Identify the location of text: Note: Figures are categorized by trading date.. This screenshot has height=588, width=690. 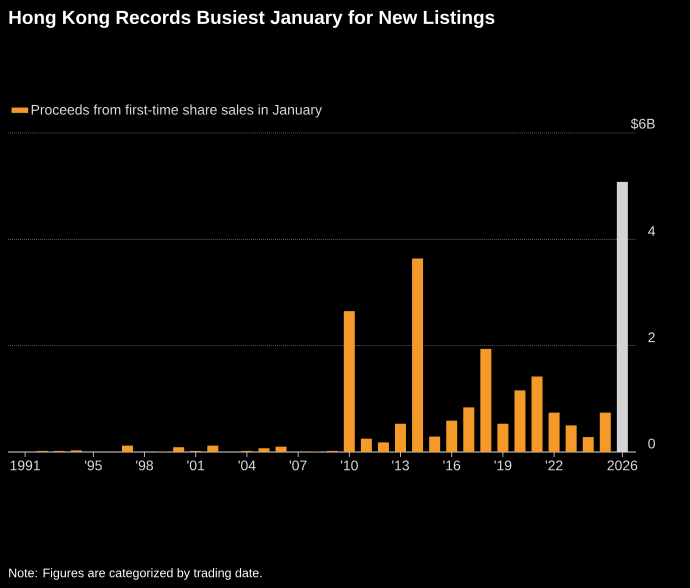
(135, 574).